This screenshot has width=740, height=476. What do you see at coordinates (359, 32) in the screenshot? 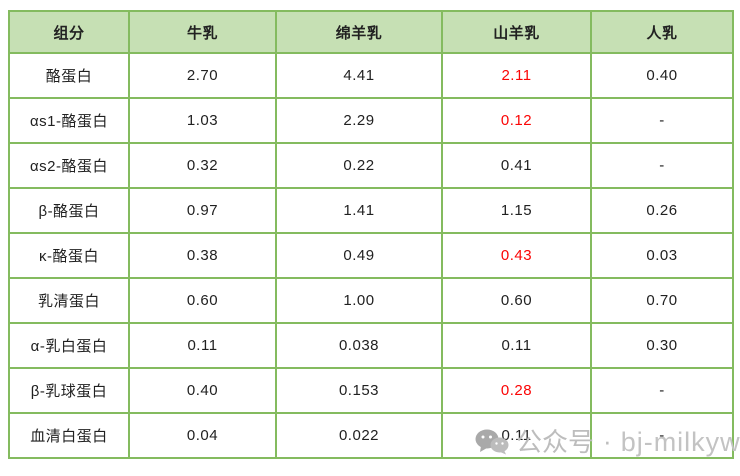
I see `col-header-sheep-milk: 绵羊乳` at bounding box center [359, 32].